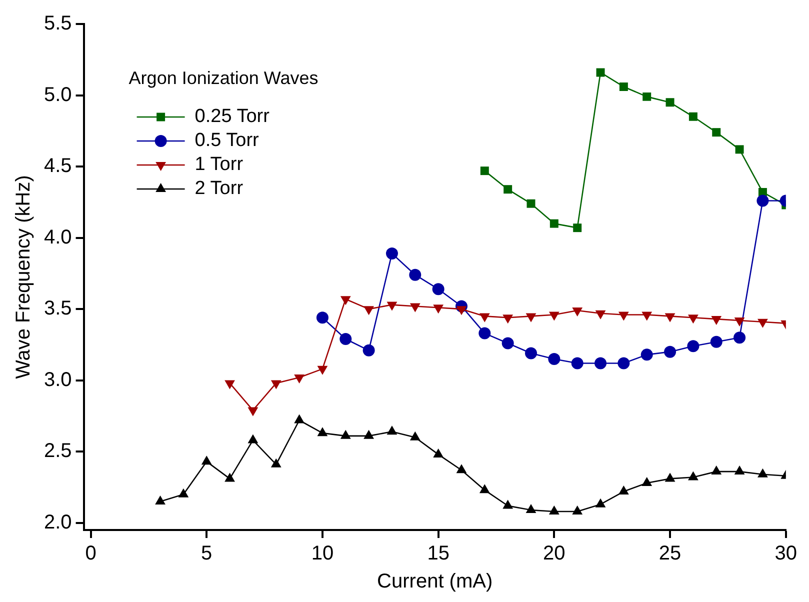  What do you see at coordinates (58, 309) in the screenshot?
I see `y-tick-label: 3.5` at bounding box center [58, 309].